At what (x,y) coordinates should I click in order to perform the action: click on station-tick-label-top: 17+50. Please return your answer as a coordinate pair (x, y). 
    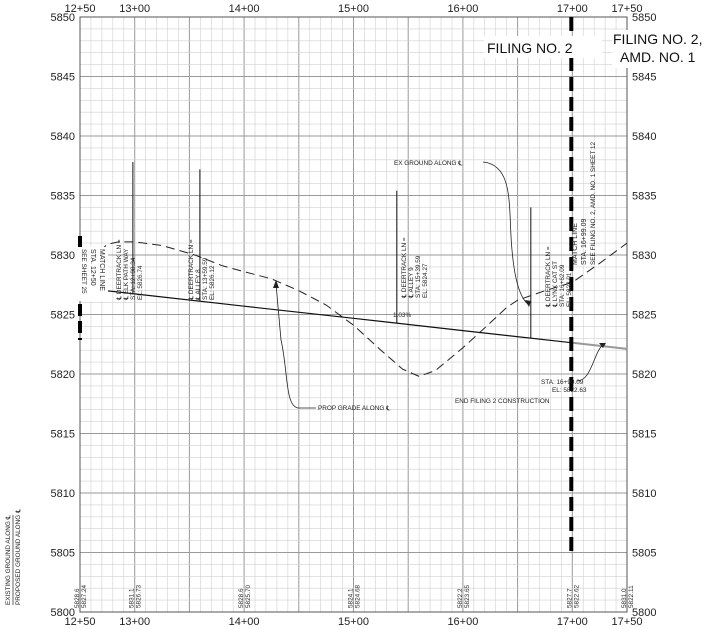
    Looking at the image, I should click on (627, 9).